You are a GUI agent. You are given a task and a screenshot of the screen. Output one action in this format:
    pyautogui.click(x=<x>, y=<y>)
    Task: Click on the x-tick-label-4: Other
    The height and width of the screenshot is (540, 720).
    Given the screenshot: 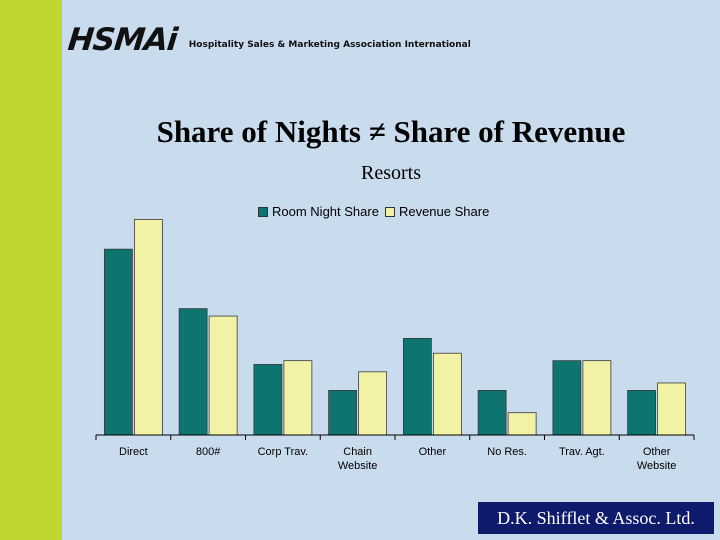 What is the action you would take?
    pyautogui.click(x=433, y=452)
    